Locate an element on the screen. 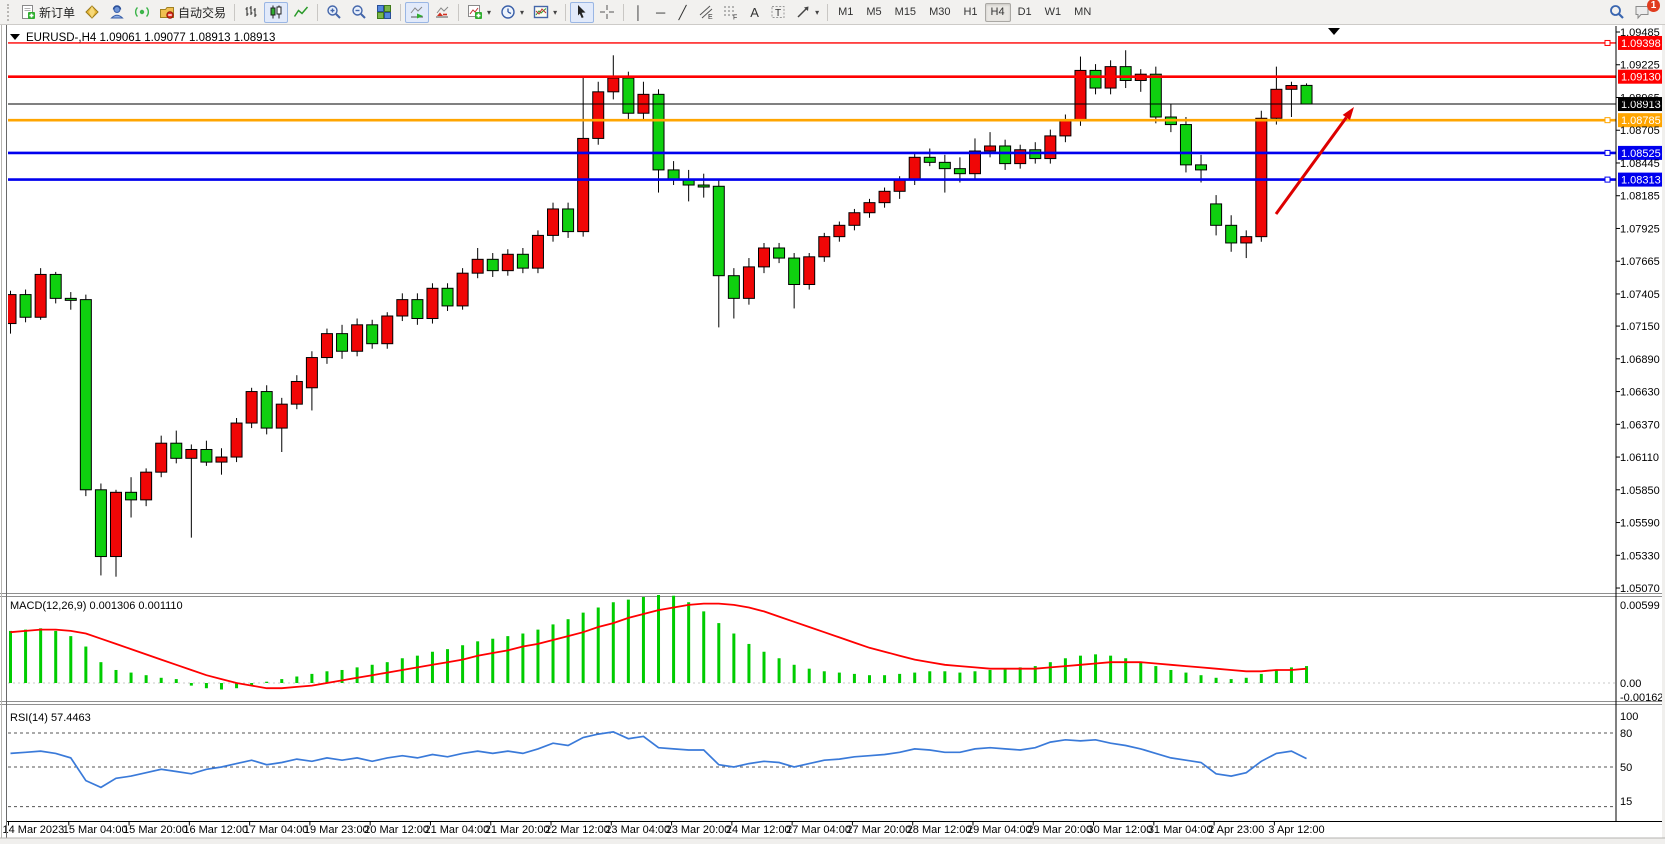 Image resolution: width=1665 pixels, height=844 pixels. add-indicator-button: ▾ is located at coordinates (479, 12).